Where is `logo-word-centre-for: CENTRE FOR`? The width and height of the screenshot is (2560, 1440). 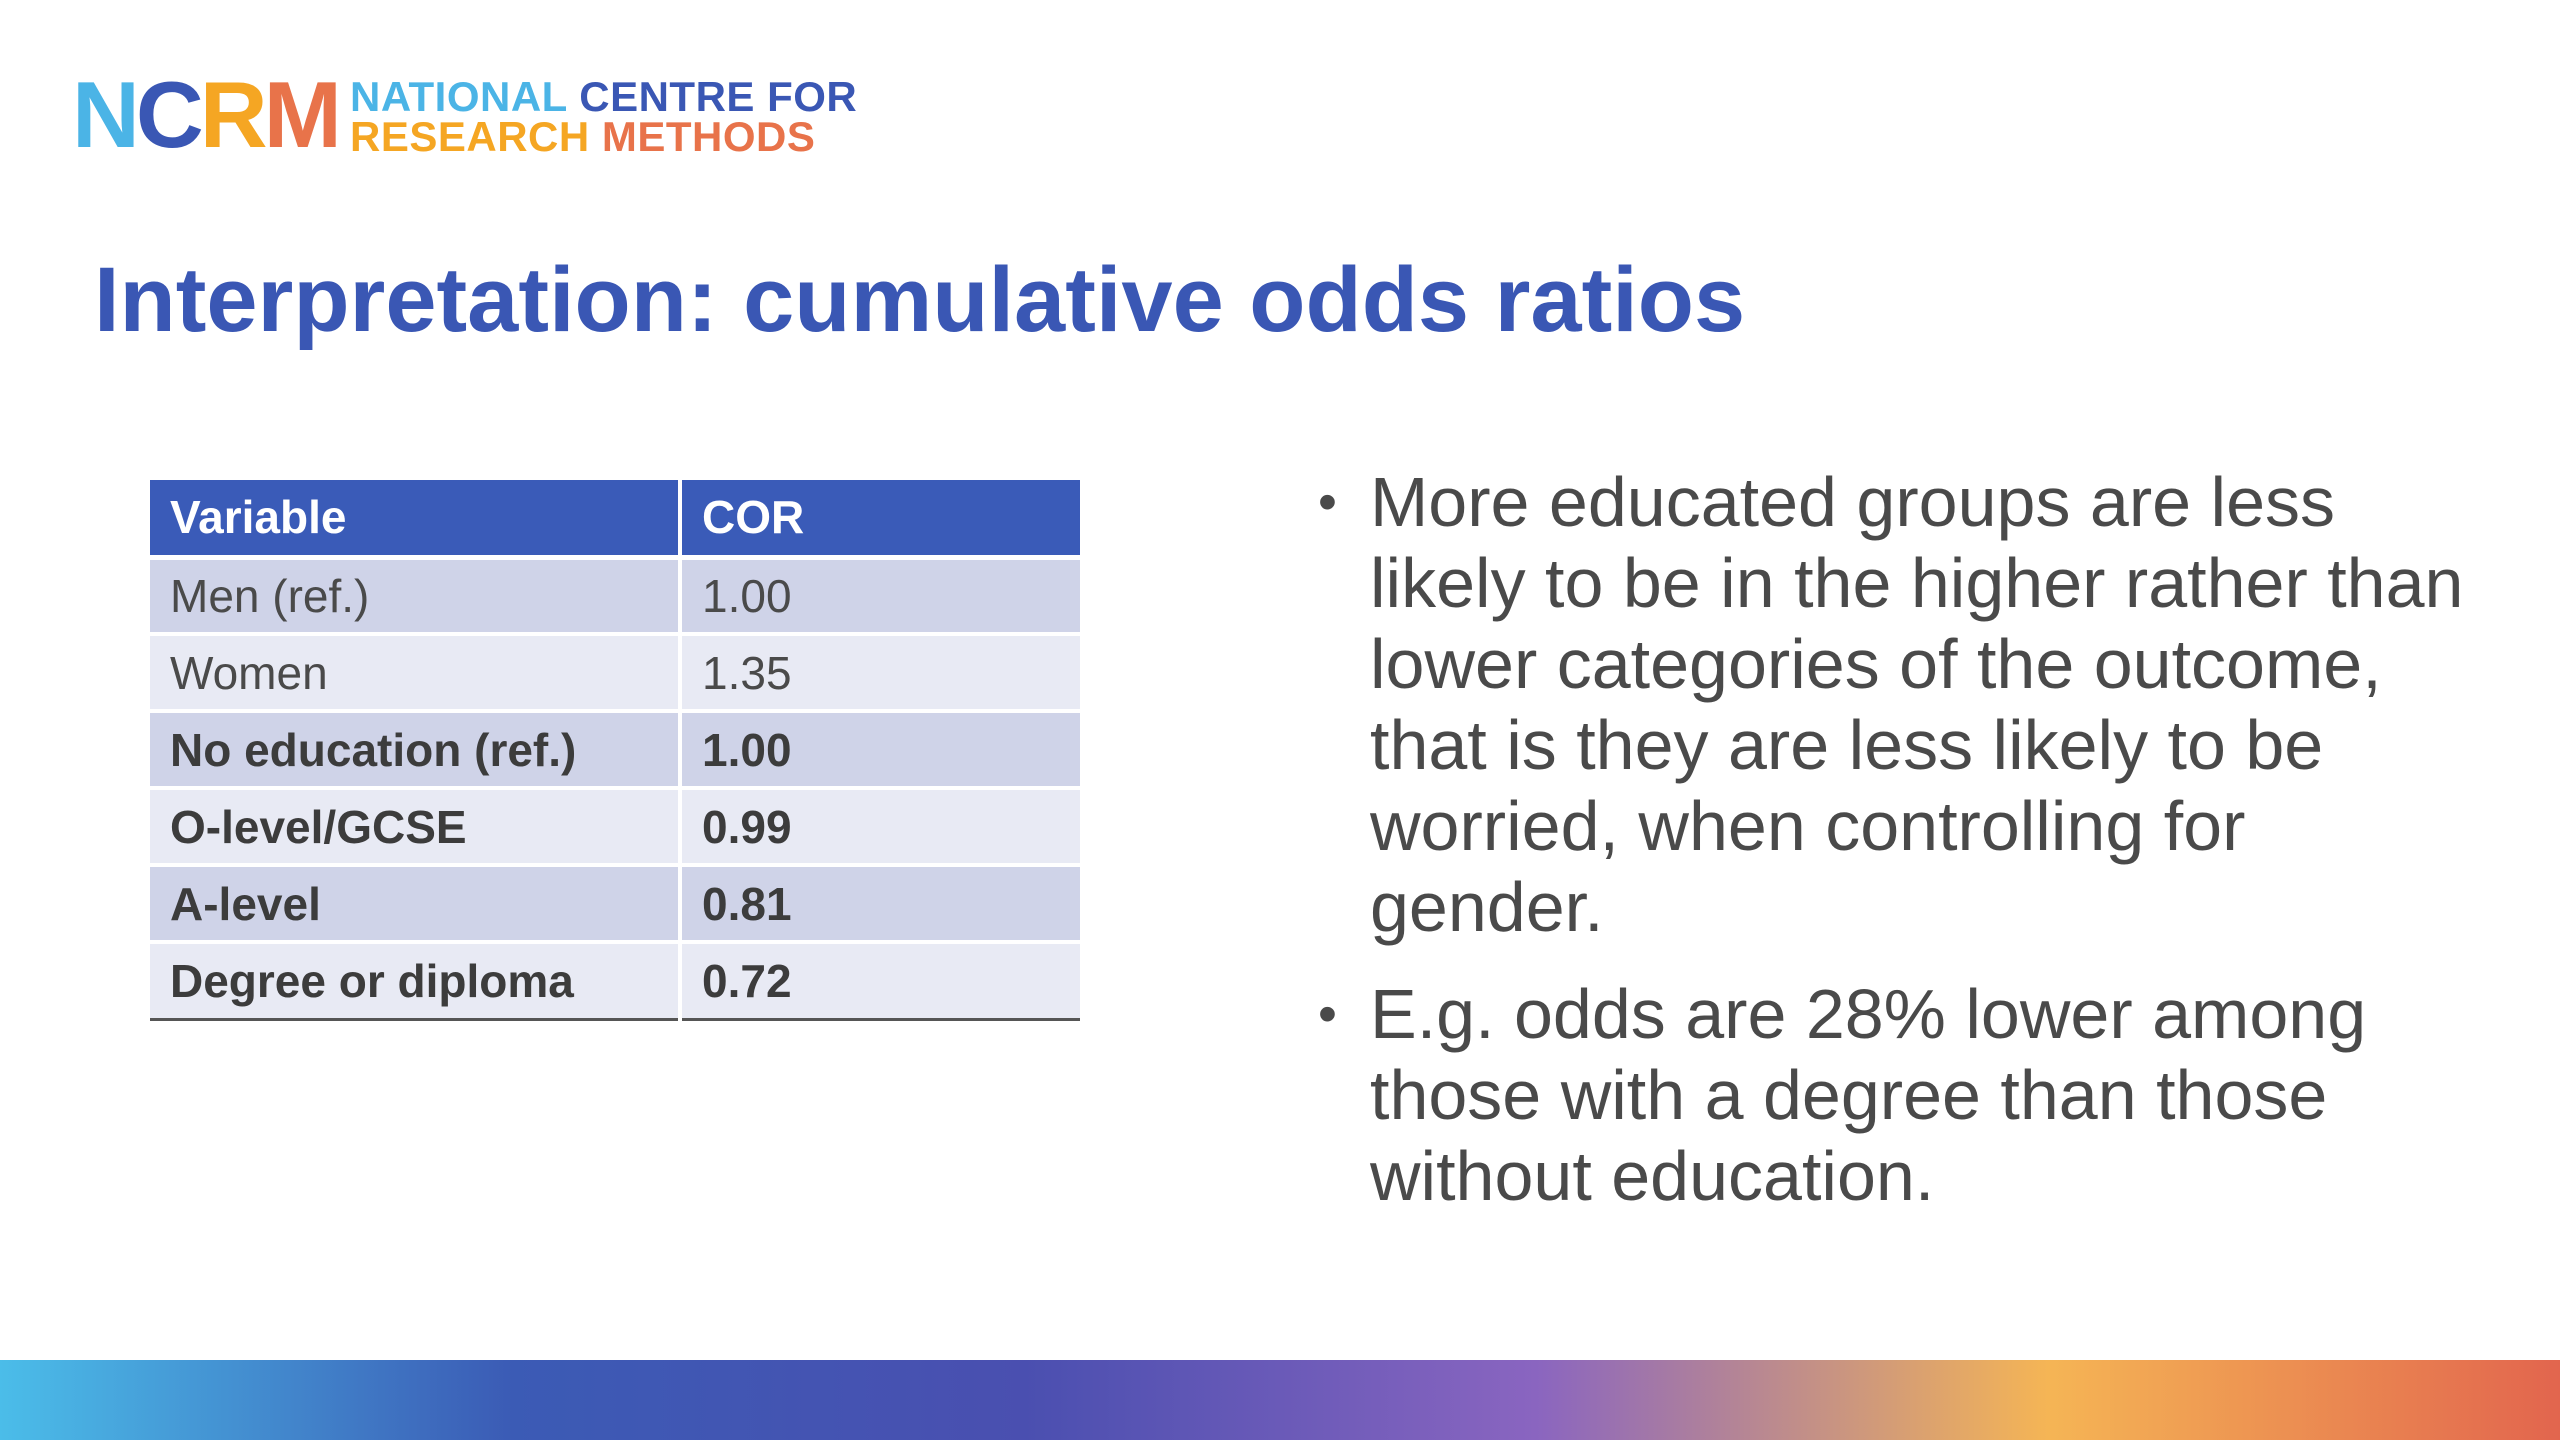 logo-word-centre-for: CENTRE FOR is located at coordinates (718, 96).